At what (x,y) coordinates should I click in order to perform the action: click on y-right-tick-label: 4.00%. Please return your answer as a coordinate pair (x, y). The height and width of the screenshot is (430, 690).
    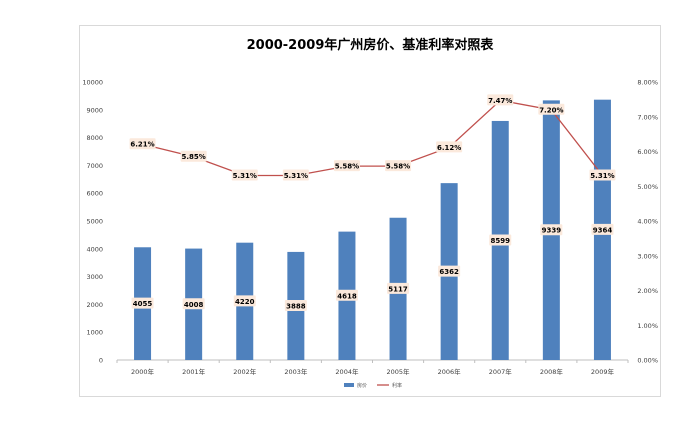
    Looking at the image, I should click on (647, 222).